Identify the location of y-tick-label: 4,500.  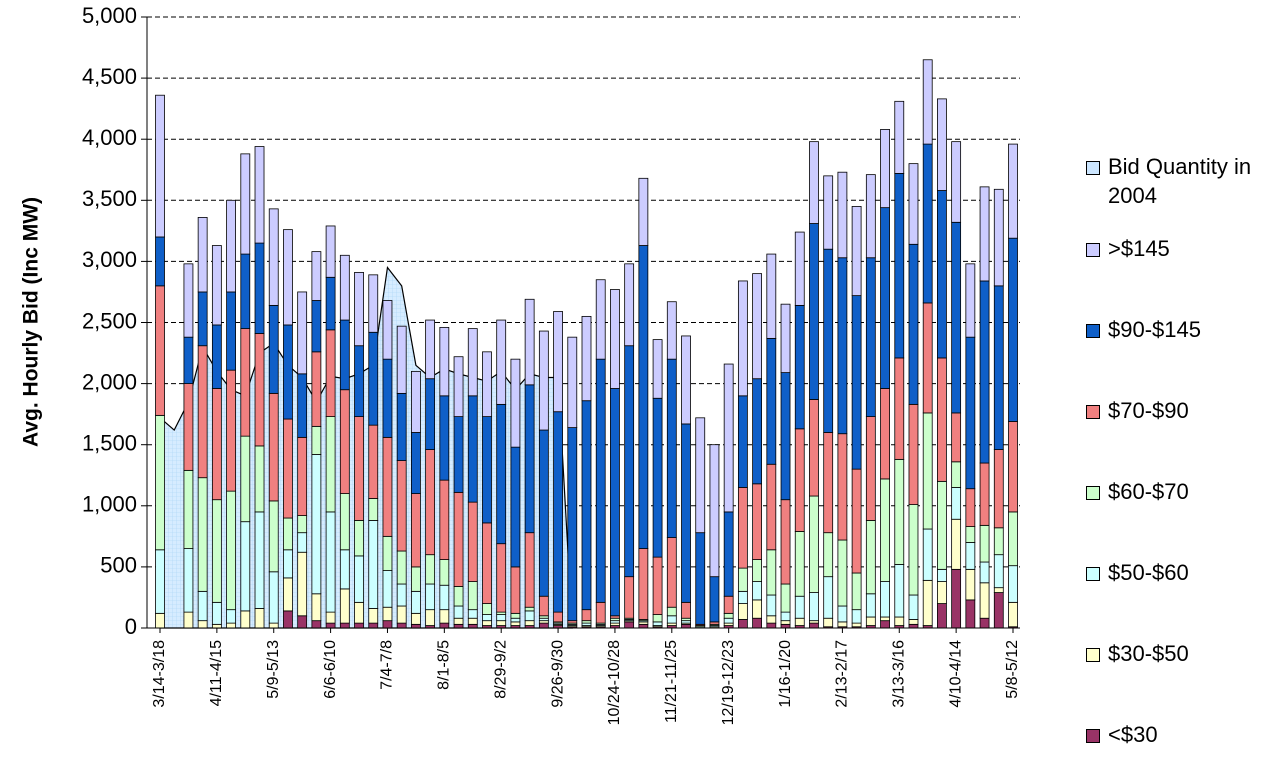
(109, 76).